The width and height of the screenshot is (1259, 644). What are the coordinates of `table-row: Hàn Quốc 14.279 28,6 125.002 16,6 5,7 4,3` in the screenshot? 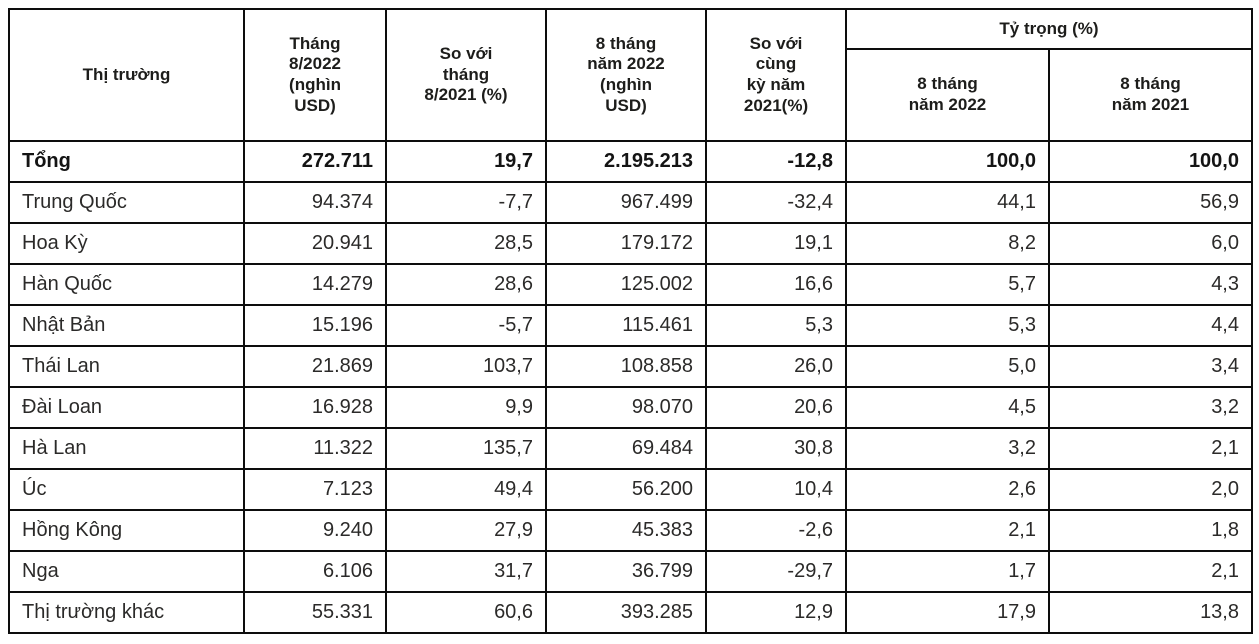 It's located at (630, 284).